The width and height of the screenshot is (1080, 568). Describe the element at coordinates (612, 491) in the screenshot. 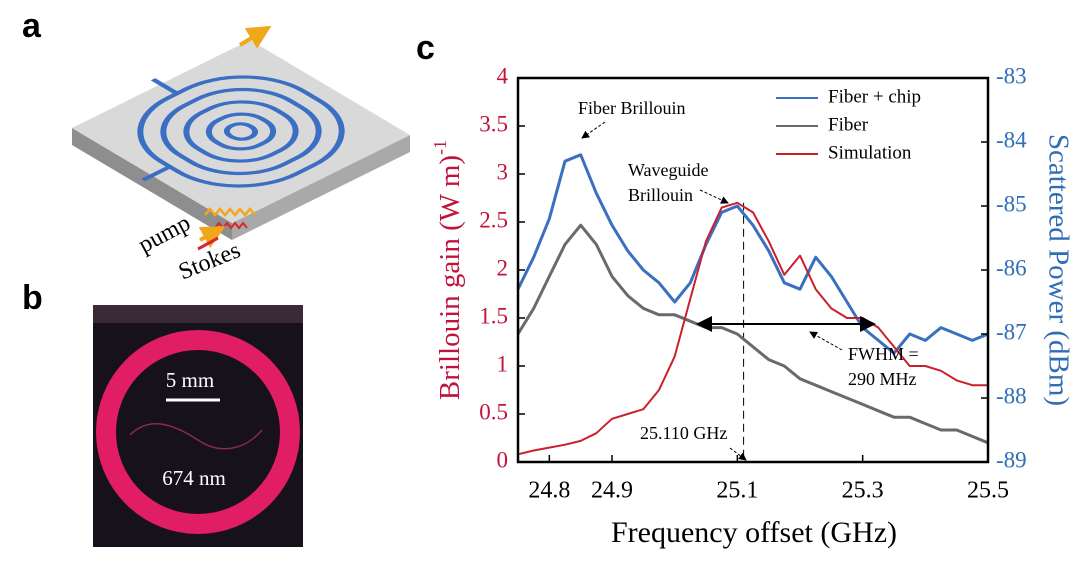

I see `x-tick-label: 24.9` at that location.